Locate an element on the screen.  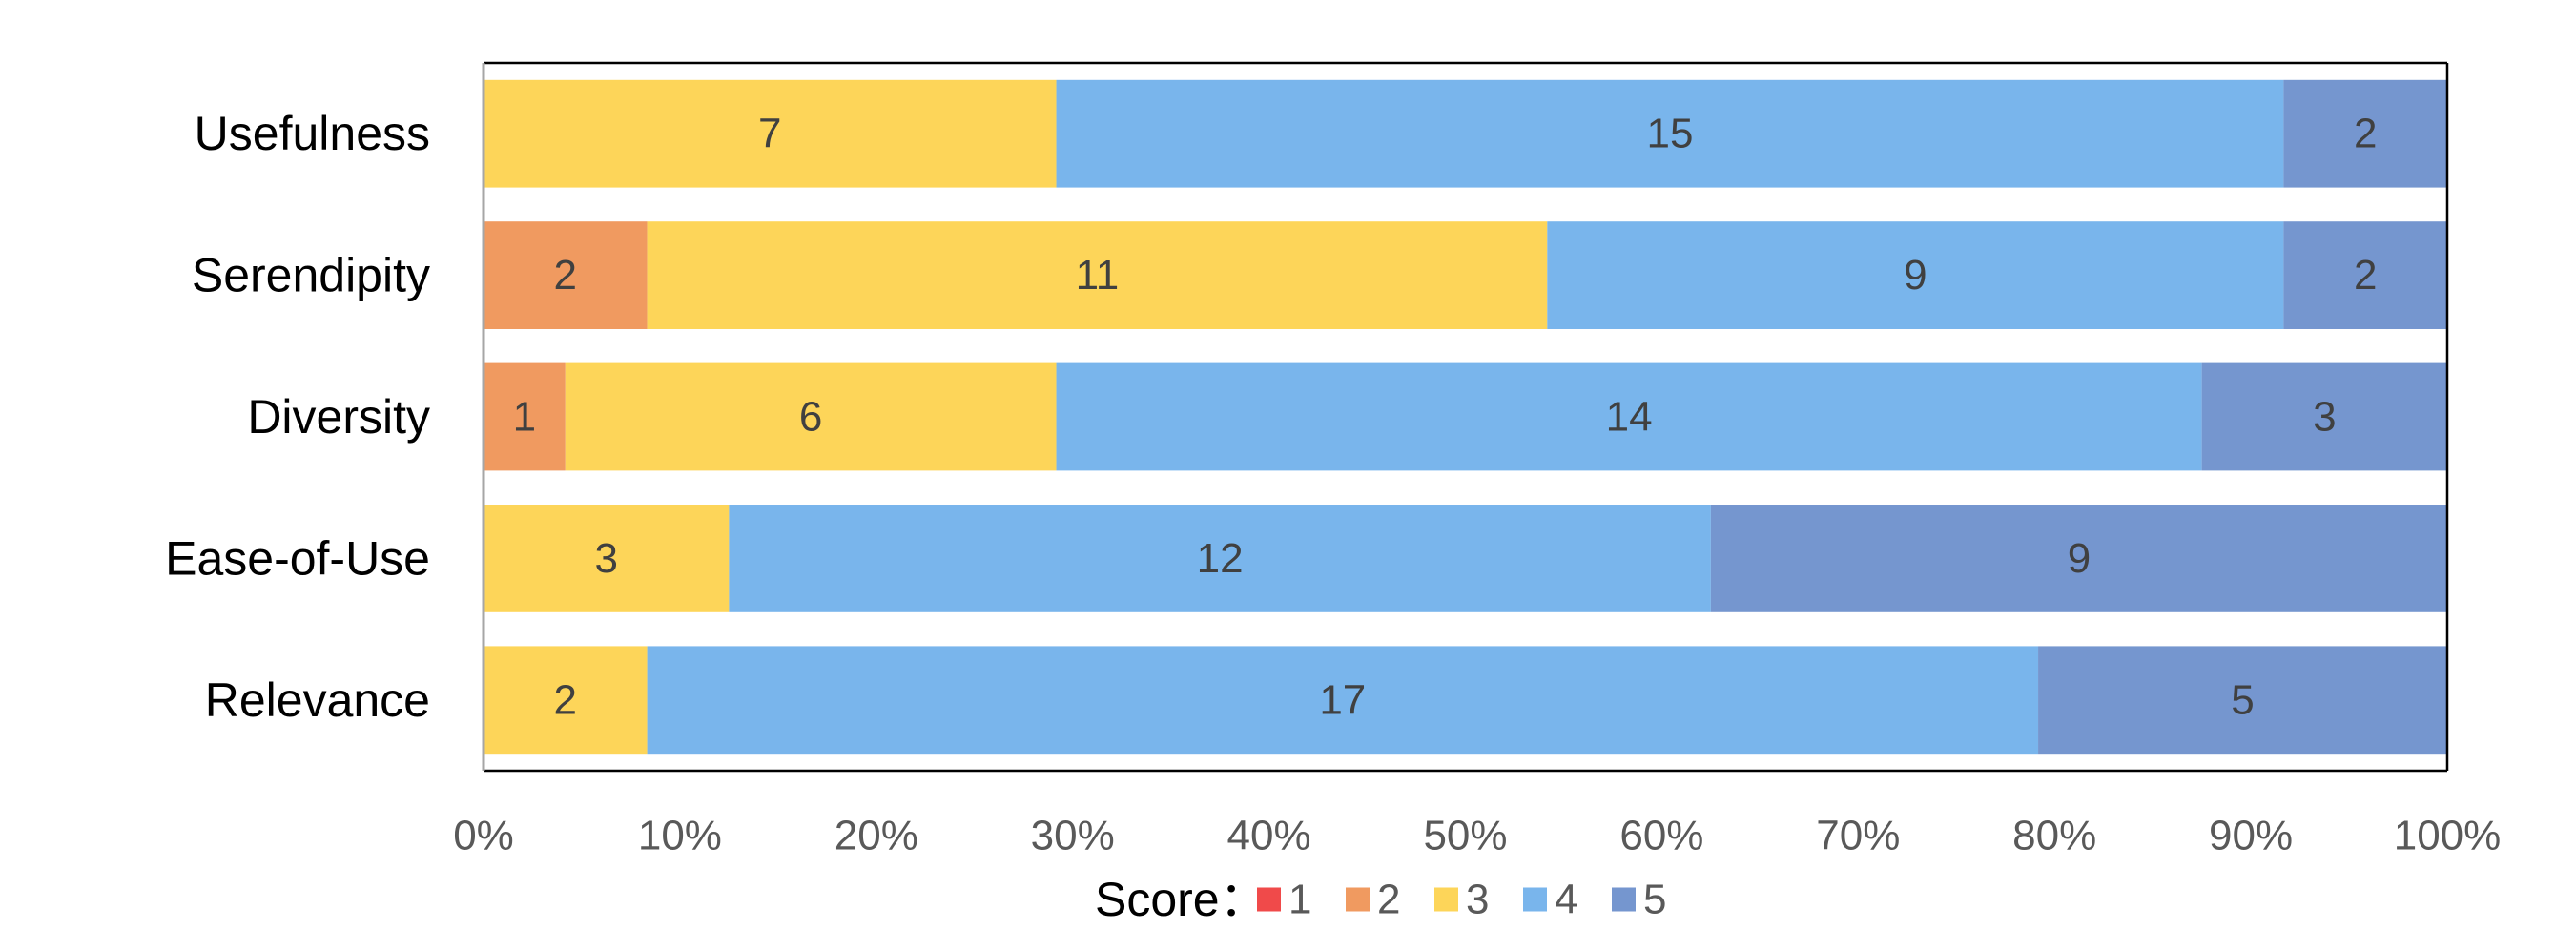
x-tick-label-20: 20% is located at coordinates (876, 836).